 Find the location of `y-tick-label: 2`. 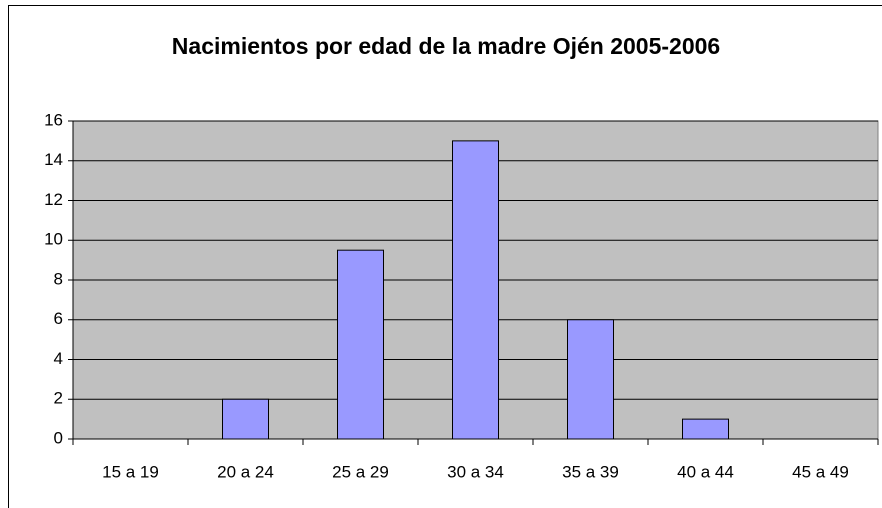

y-tick-label: 2 is located at coordinates (58, 398).